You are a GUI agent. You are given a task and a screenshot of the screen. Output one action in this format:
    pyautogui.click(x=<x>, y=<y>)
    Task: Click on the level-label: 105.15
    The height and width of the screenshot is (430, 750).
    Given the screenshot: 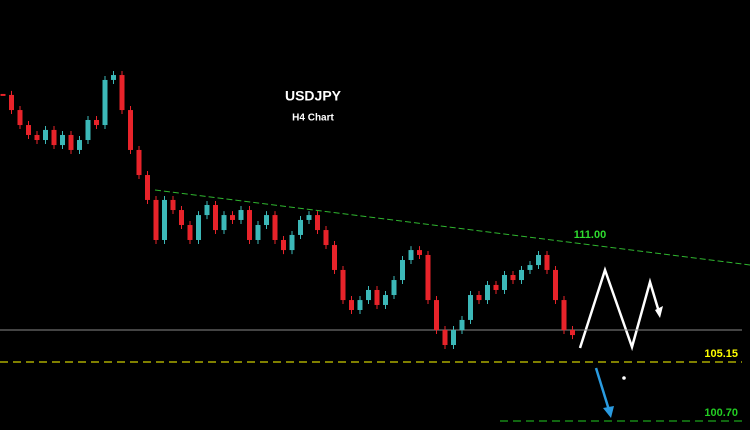 What is the action you would take?
    pyautogui.click(x=721, y=354)
    